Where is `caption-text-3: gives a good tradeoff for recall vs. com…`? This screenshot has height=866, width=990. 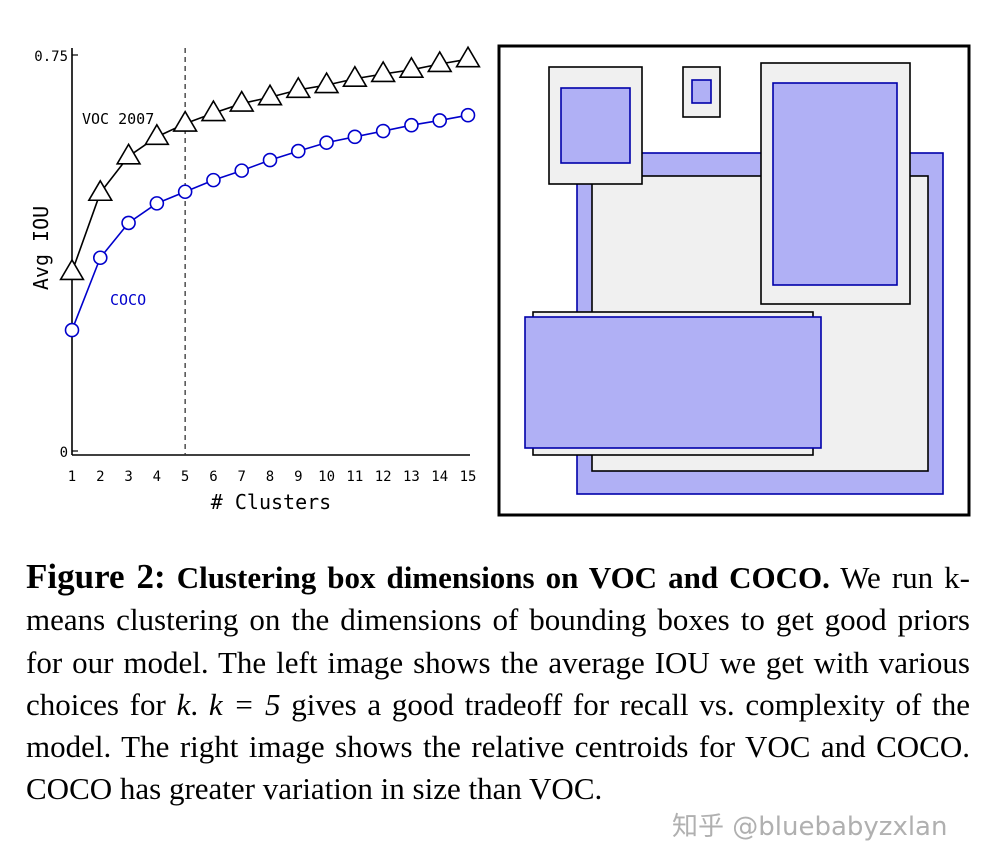
caption-text-3: gives a good tradeoff for recall vs. com… is located at coordinates (498, 746).